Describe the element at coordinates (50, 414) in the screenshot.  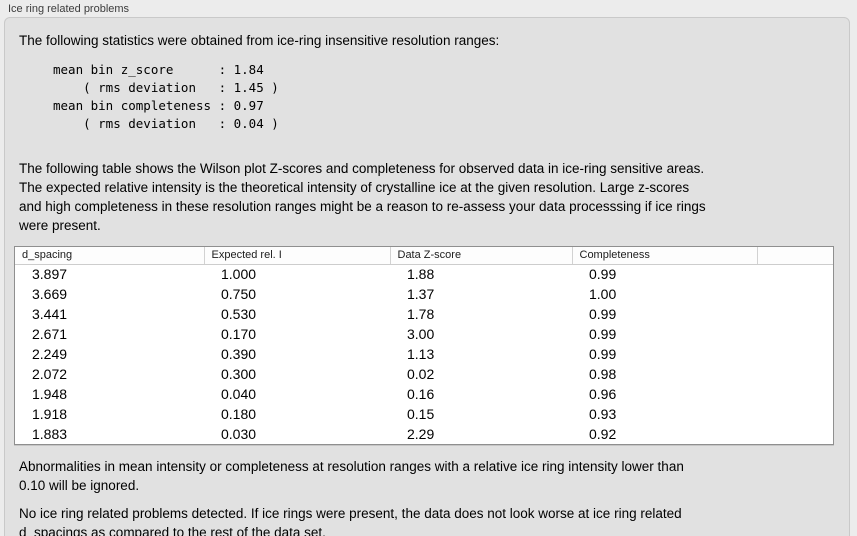
I see `table-cell: 1.918` at that location.